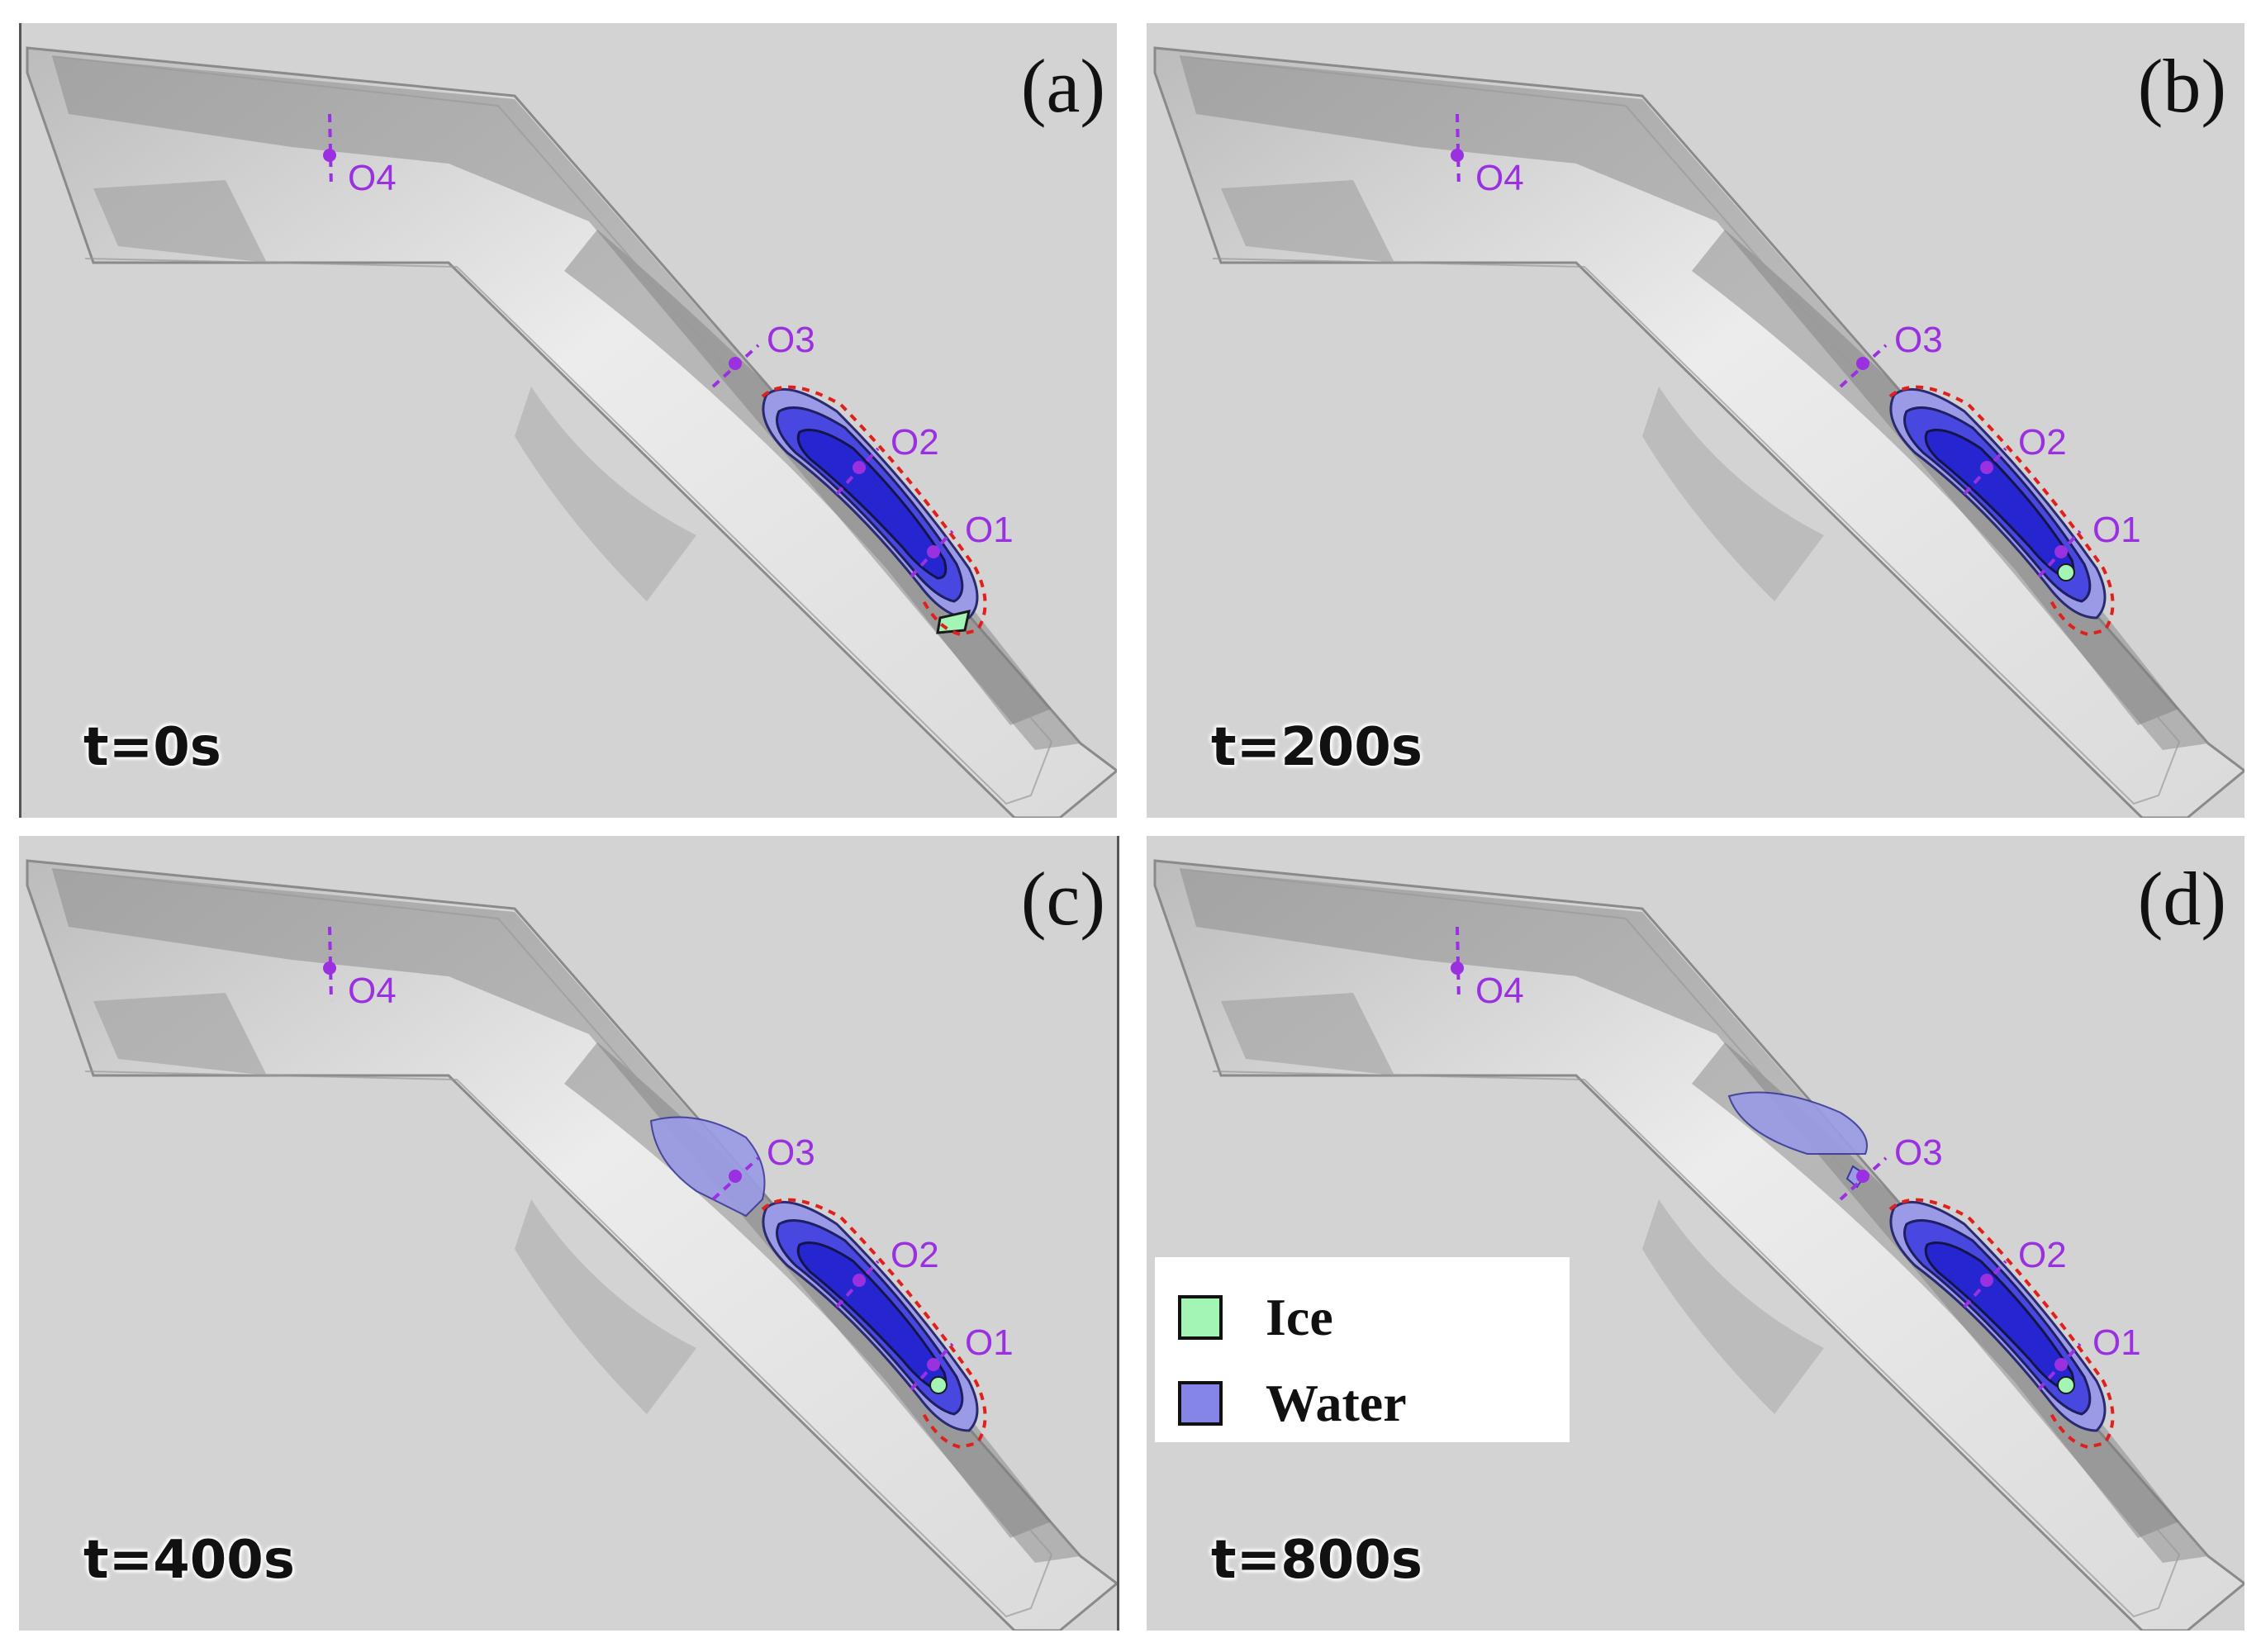 The image size is (2261, 1652). Describe the element at coordinates (1317, 747) in the screenshot. I see `time-label: t=200s` at that location.